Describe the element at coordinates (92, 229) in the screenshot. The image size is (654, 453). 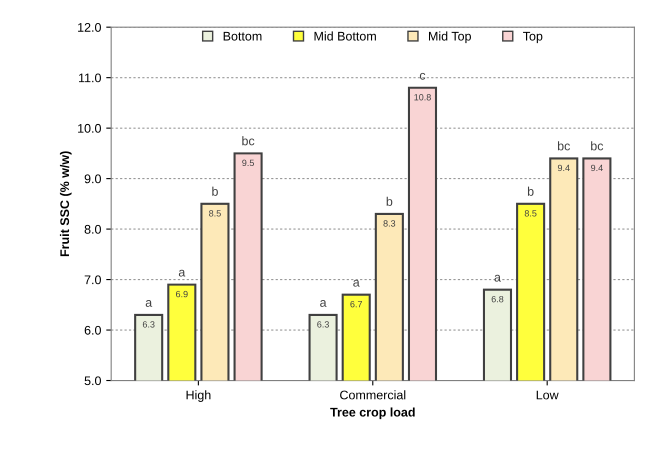
I see `y-tick-label: 8.0` at that location.